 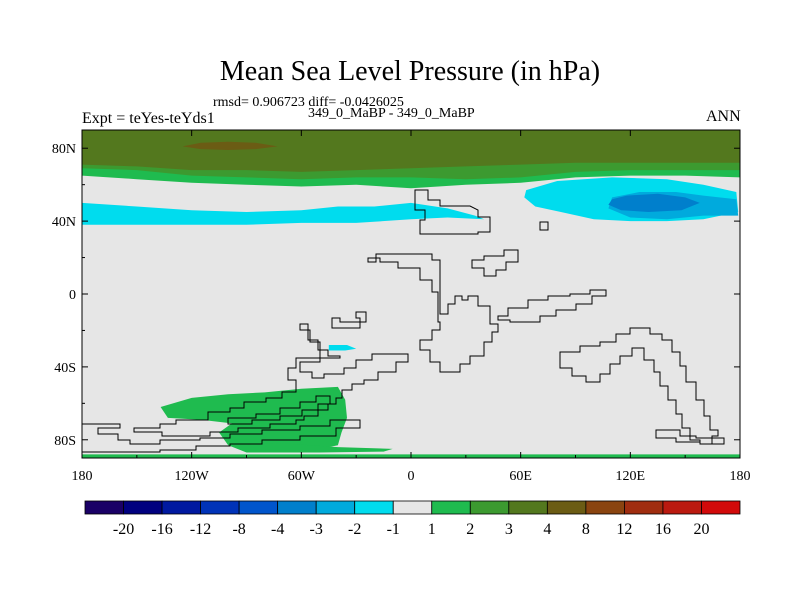 I want to click on season-label: ANN, so click(x=723, y=116).